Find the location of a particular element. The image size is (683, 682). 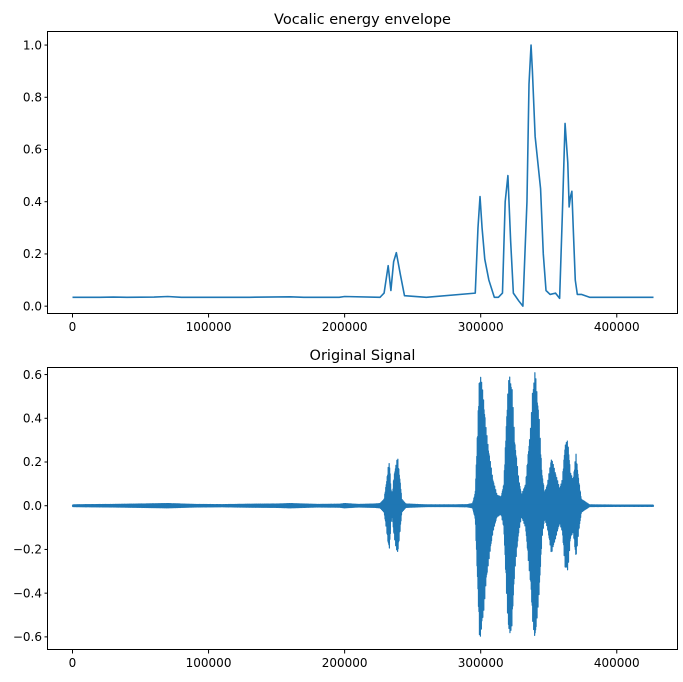

envelope-xtick-label: 300000 is located at coordinates (481, 327).